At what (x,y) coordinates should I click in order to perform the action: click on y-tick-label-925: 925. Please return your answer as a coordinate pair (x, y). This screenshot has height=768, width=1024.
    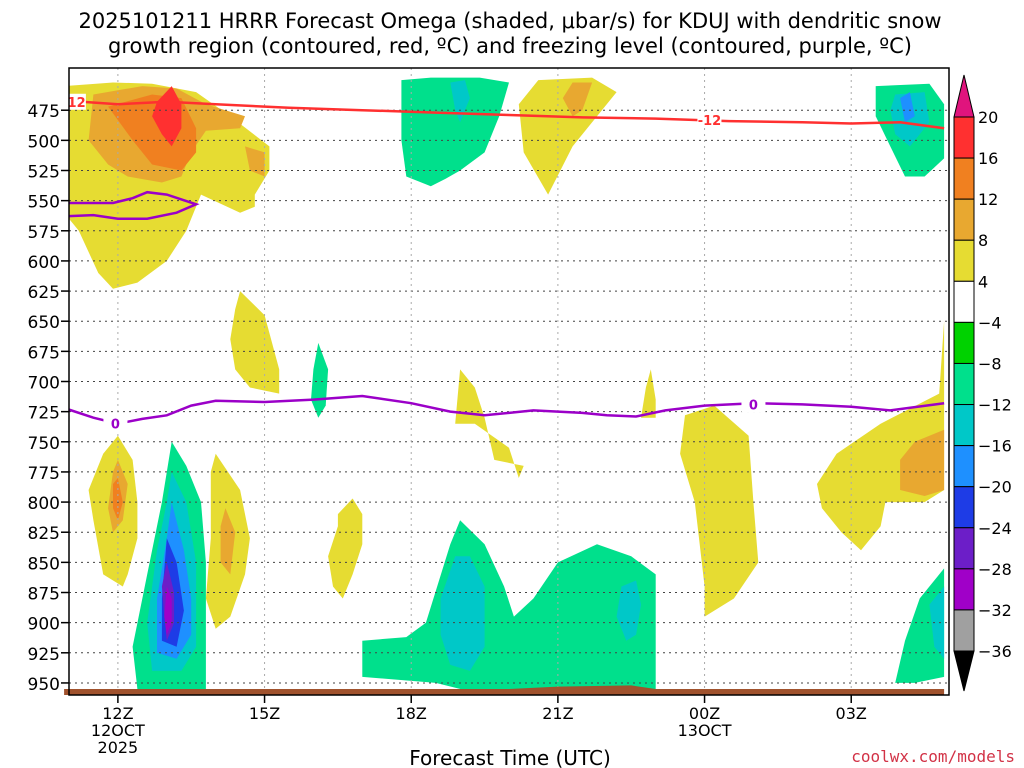
    Looking at the image, I should click on (44, 655).